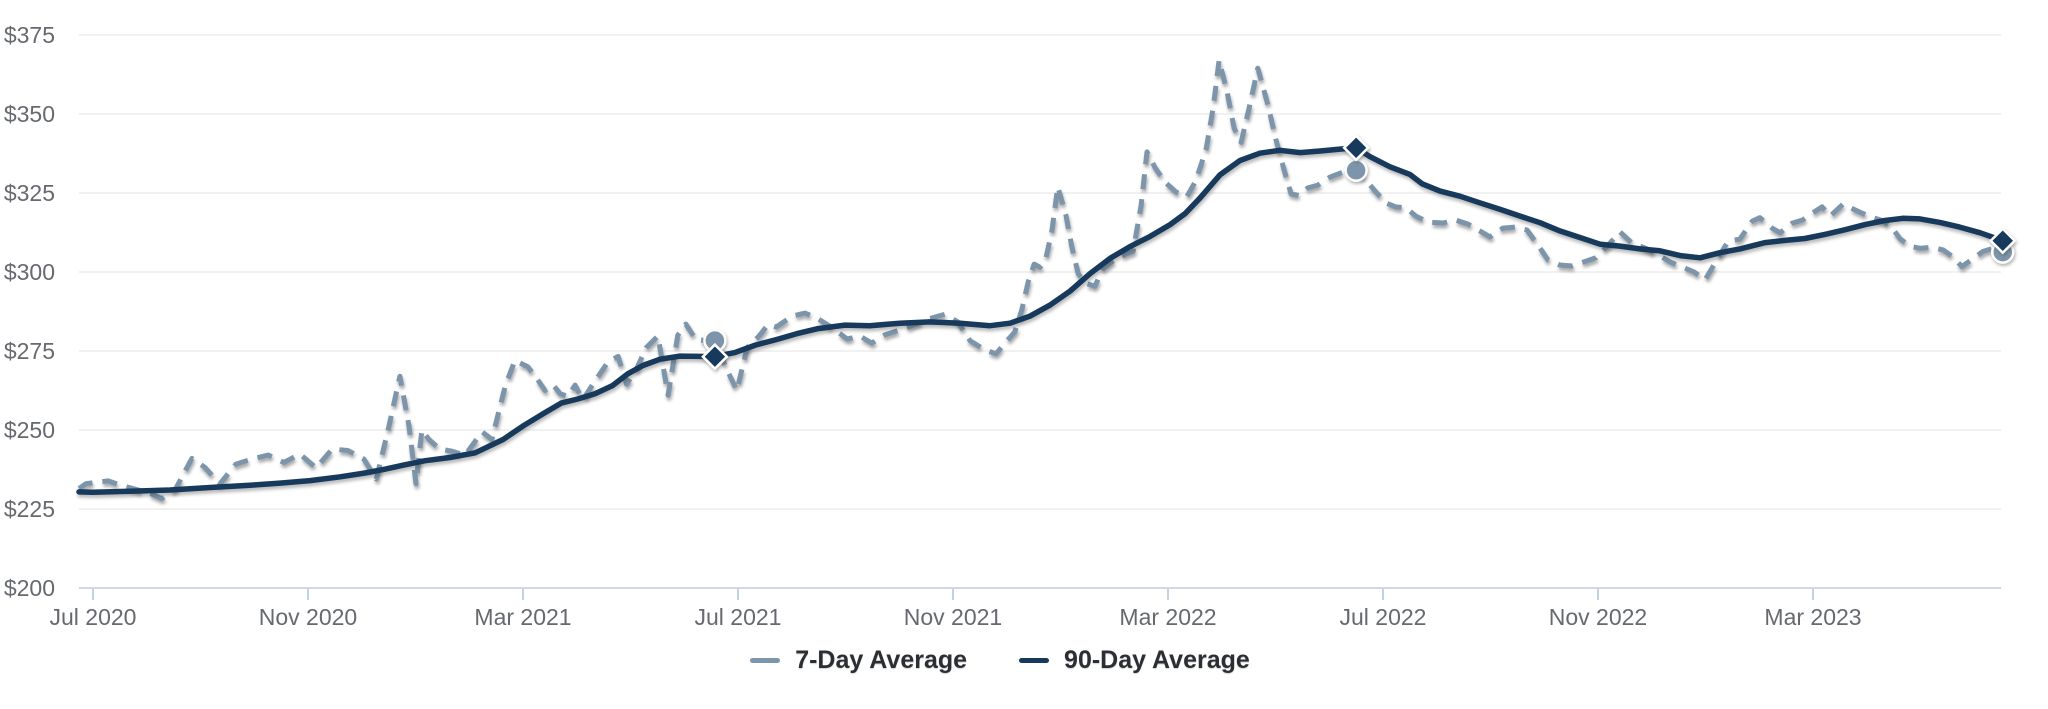 The image size is (2048, 709). I want to click on 7day-average-dash-swatch-icon, so click(765, 660).